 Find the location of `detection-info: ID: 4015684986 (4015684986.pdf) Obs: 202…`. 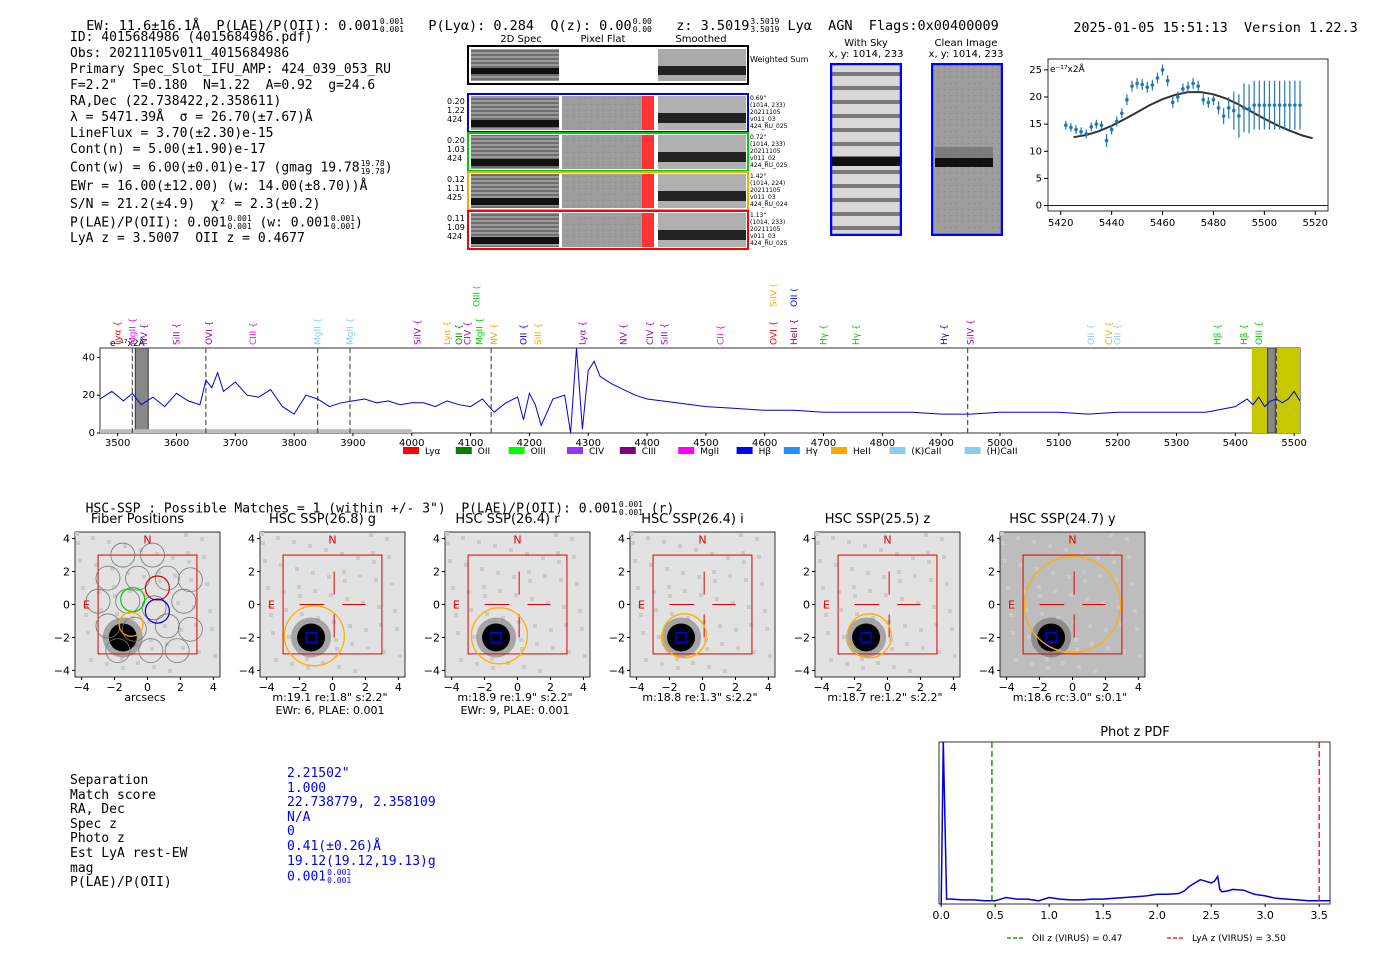

detection-info: ID: 4015684986 (4015684986.pdf) Obs: 202… is located at coordinates (231, 138).